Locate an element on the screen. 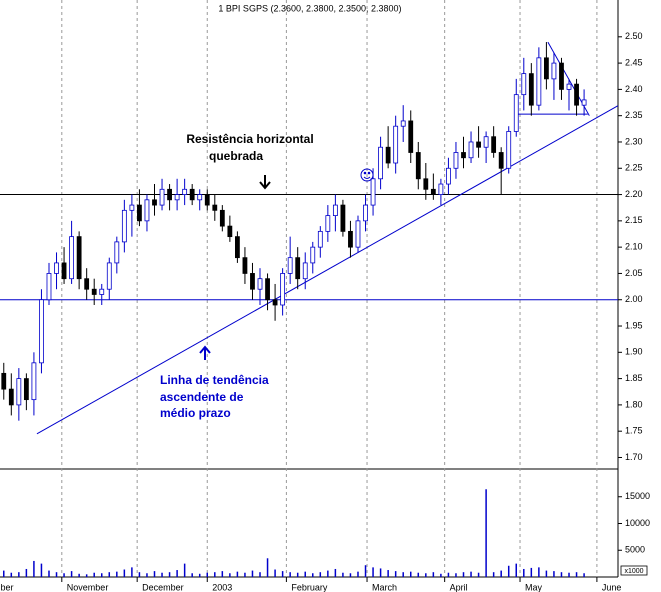 This screenshot has height=592, width=661. x-tick-label: May is located at coordinates (534, 587).